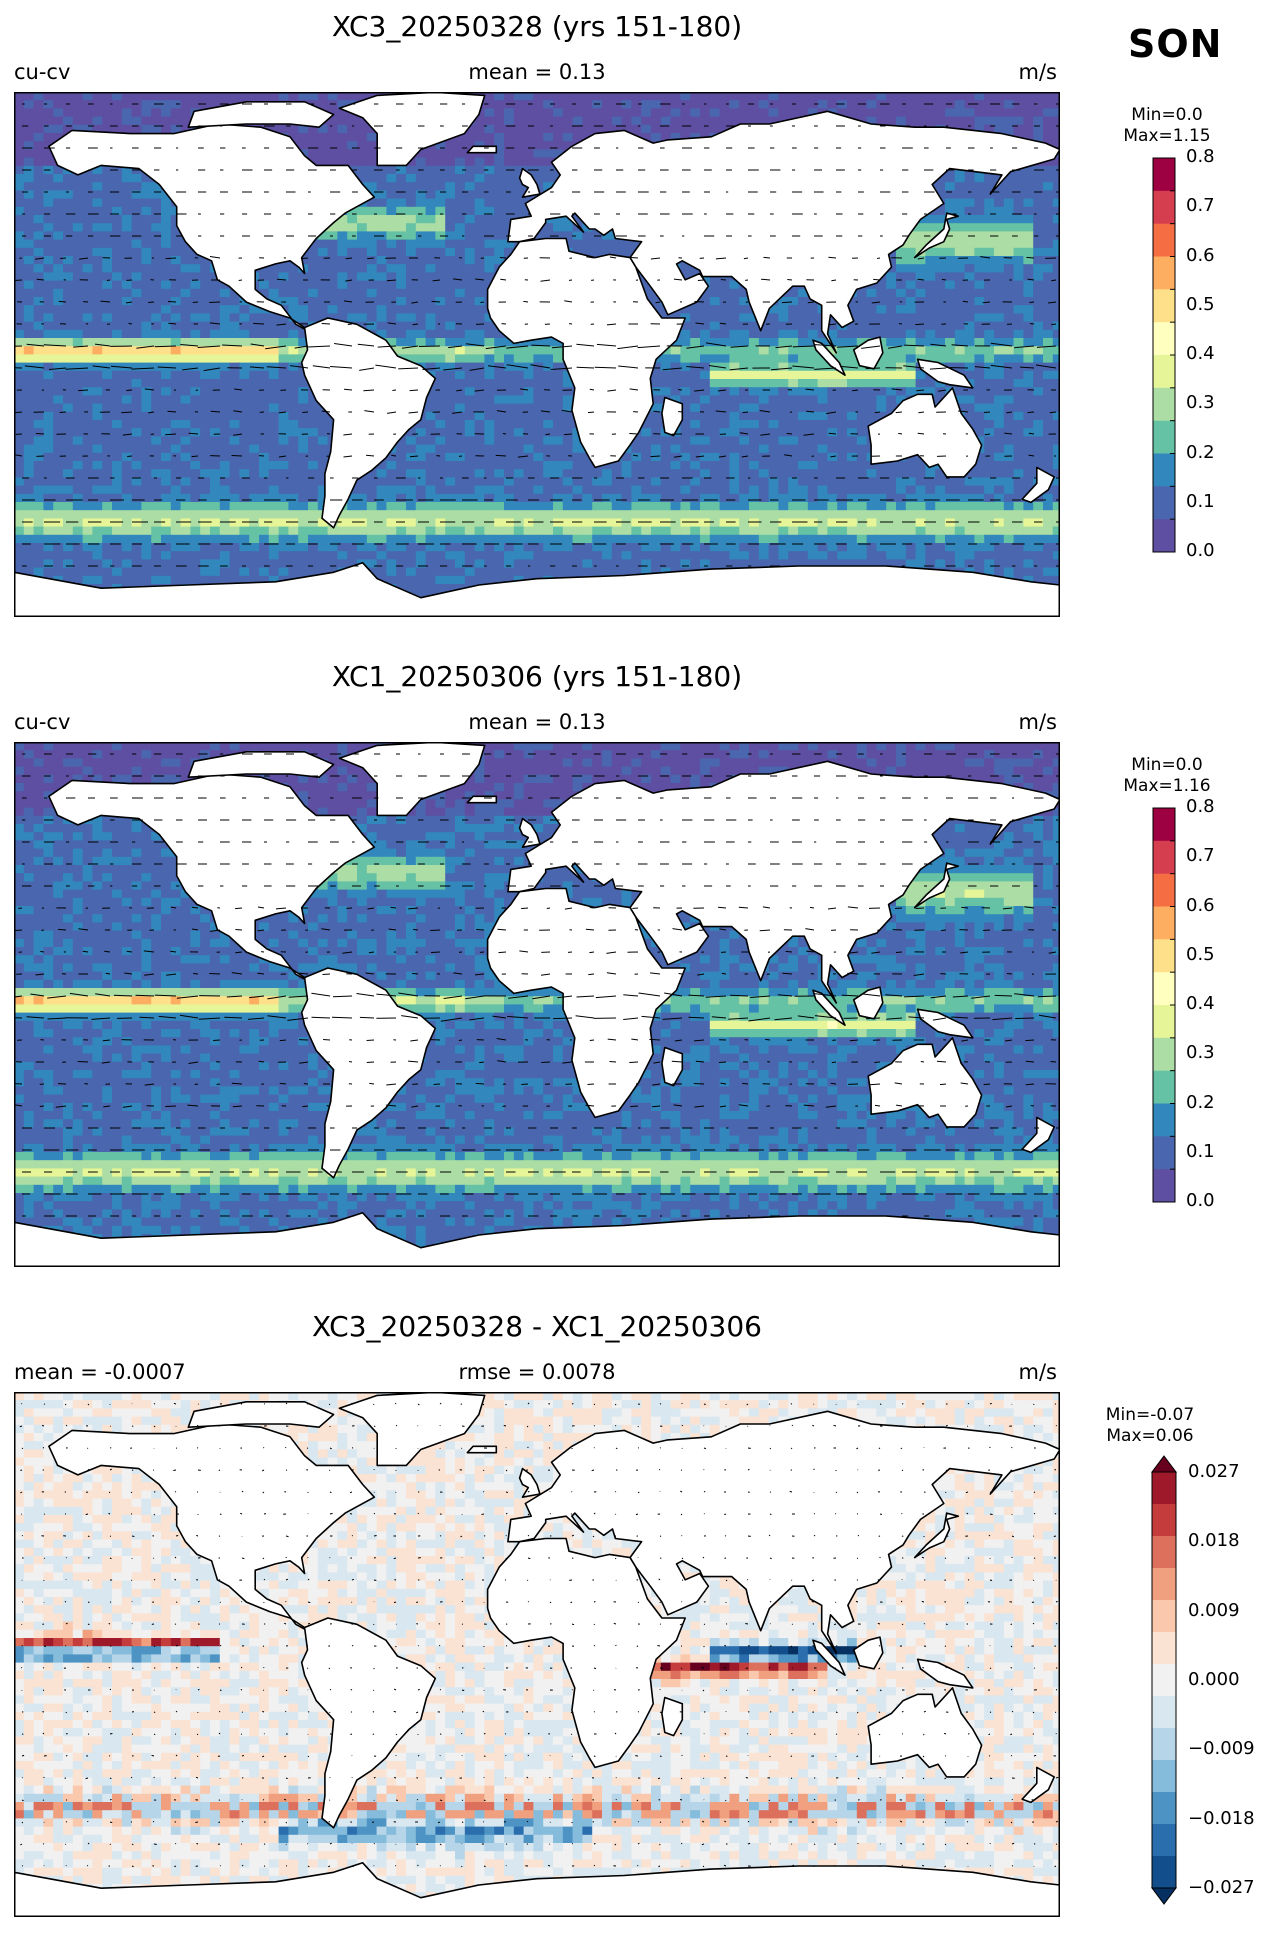 Image resolution: width=1284 pixels, height=1939 pixels. What do you see at coordinates (1200, 402) in the screenshot?
I see `panel1-colorbar-tick: 0.3` at bounding box center [1200, 402].